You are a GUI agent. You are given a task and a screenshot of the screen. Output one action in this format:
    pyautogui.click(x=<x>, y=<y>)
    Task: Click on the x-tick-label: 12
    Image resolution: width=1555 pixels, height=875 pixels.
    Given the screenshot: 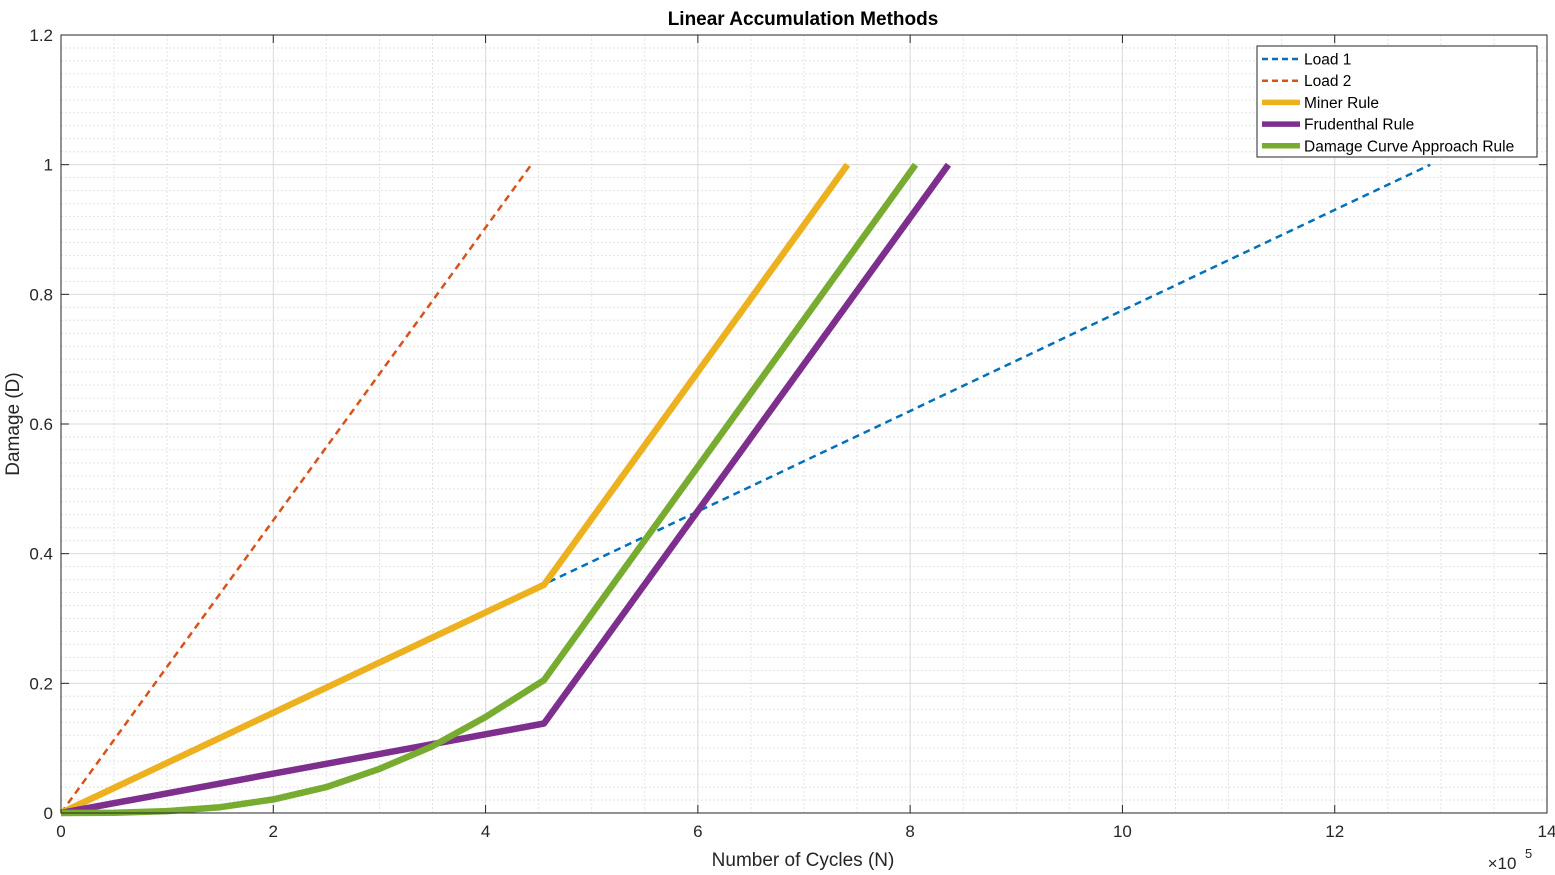 What is the action you would take?
    pyautogui.click(x=1334, y=831)
    